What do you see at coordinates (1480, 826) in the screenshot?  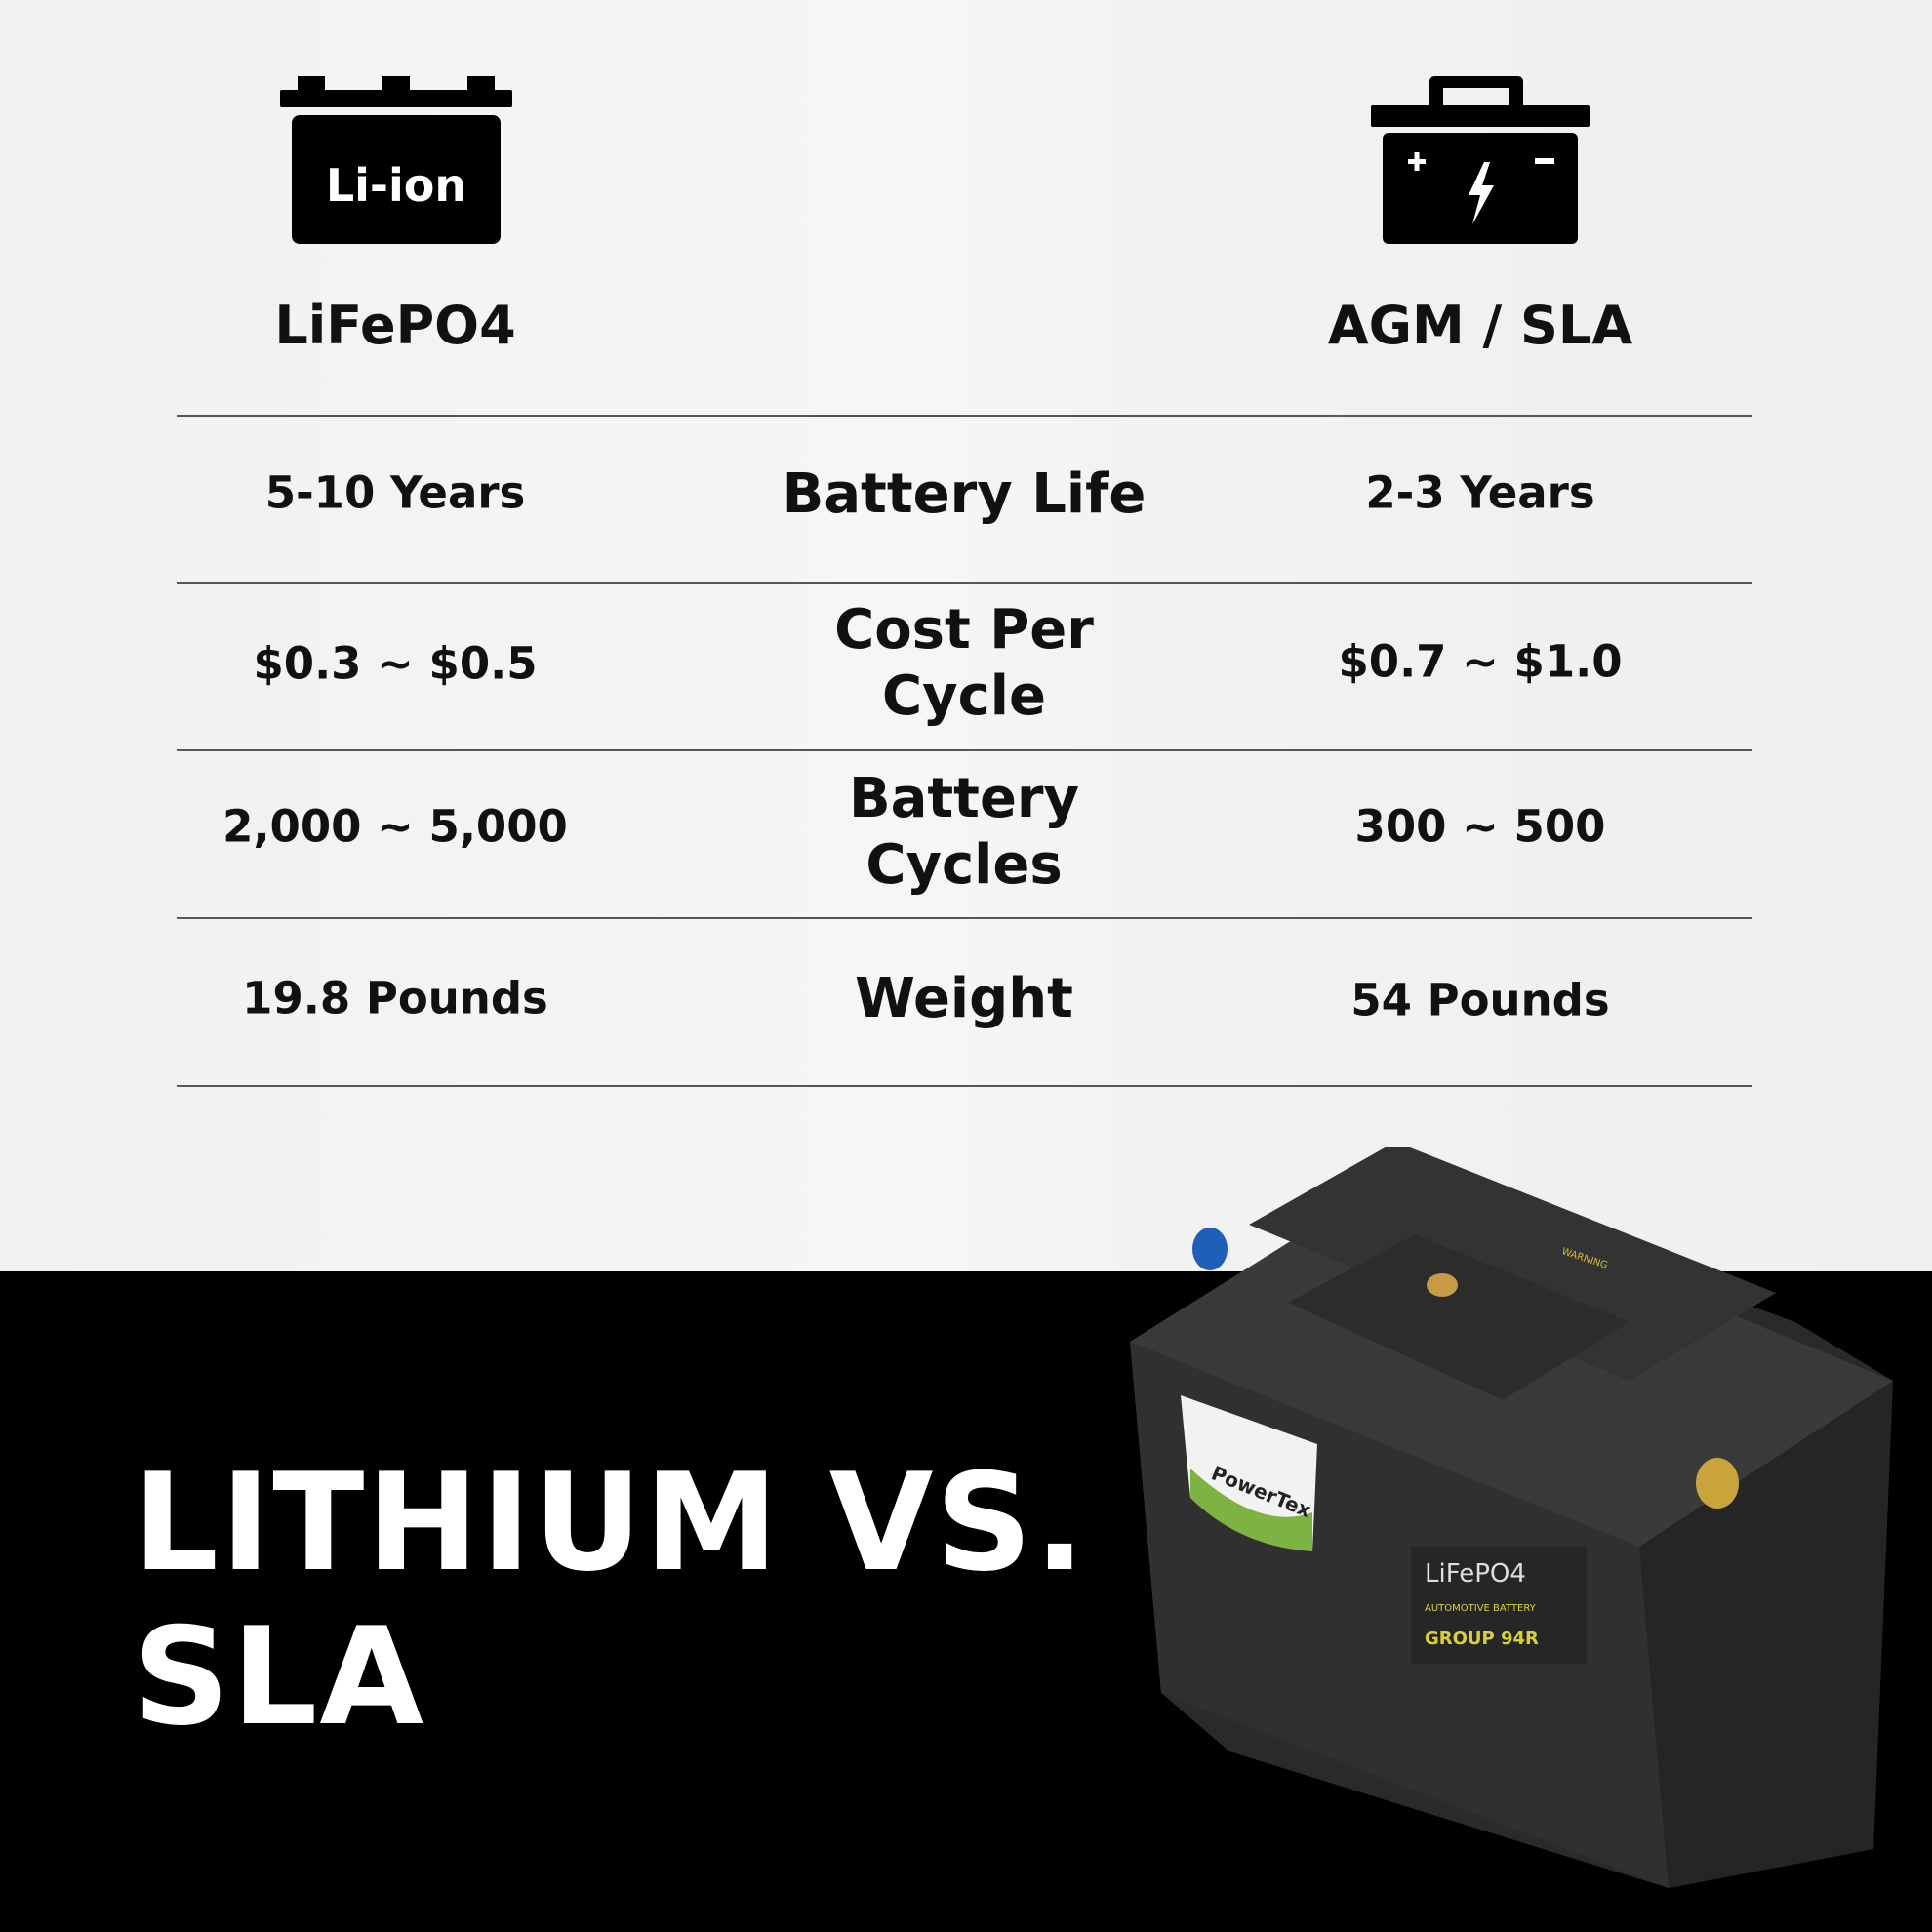 I see `sla-value: 300 ~ 500` at bounding box center [1480, 826].